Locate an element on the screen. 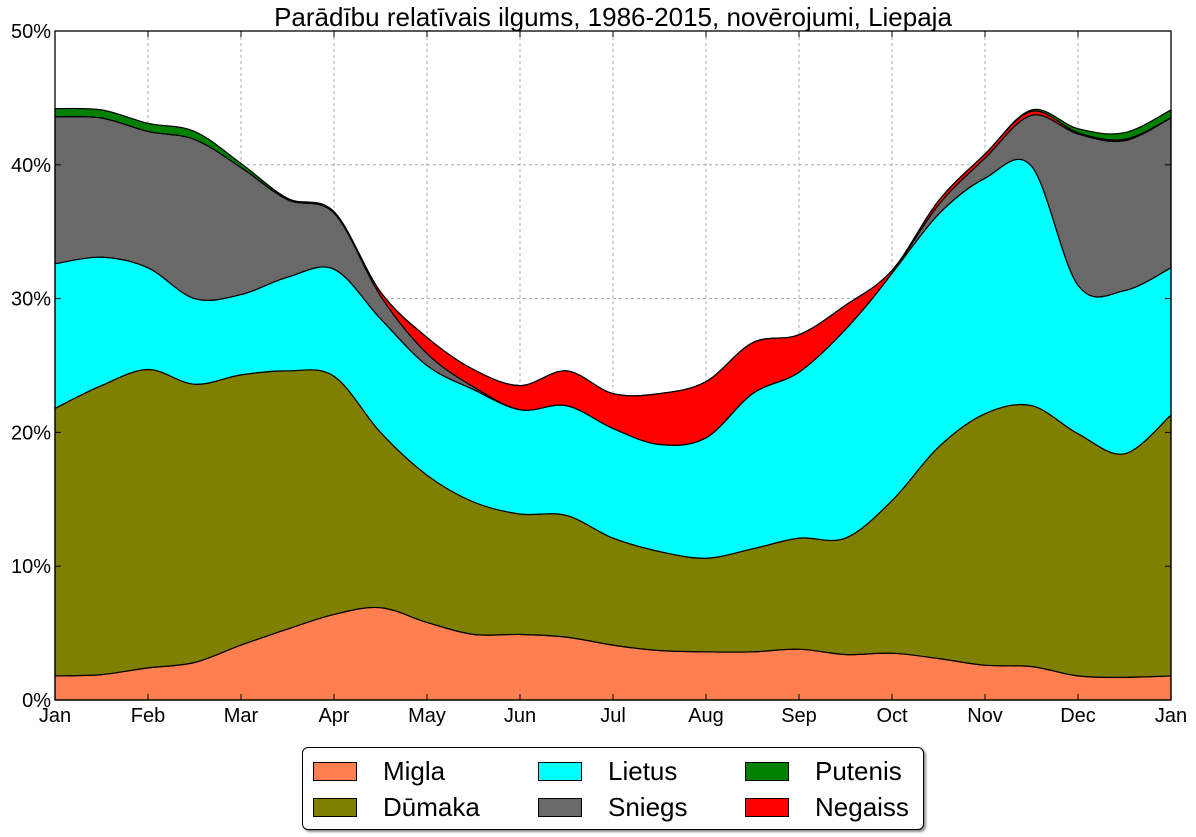 This screenshot has height=837, width=1196. legend-label-sniegs: Sniegs is located at coordinates (648, 807).